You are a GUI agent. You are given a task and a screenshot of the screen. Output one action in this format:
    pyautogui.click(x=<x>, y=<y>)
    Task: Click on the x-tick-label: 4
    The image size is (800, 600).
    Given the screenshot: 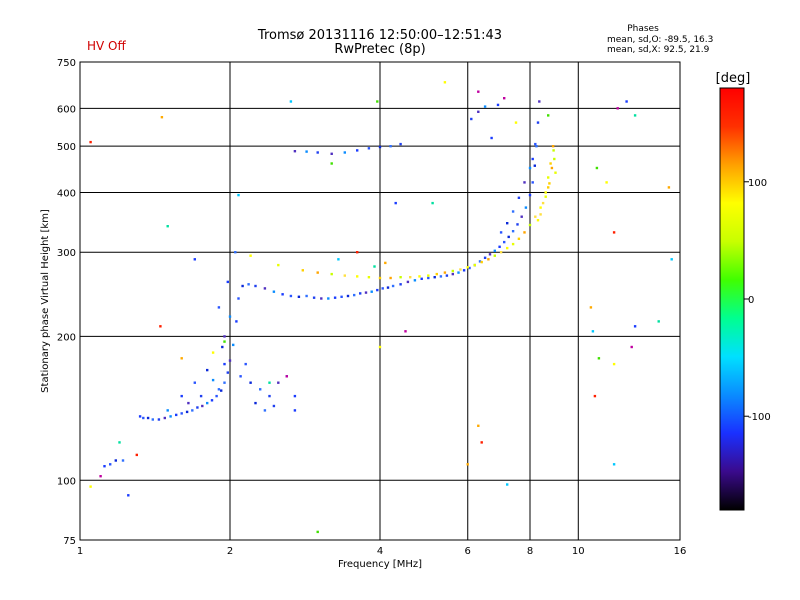 What is the action you would take?
    pyautogui.click(x=380, y=551)
    